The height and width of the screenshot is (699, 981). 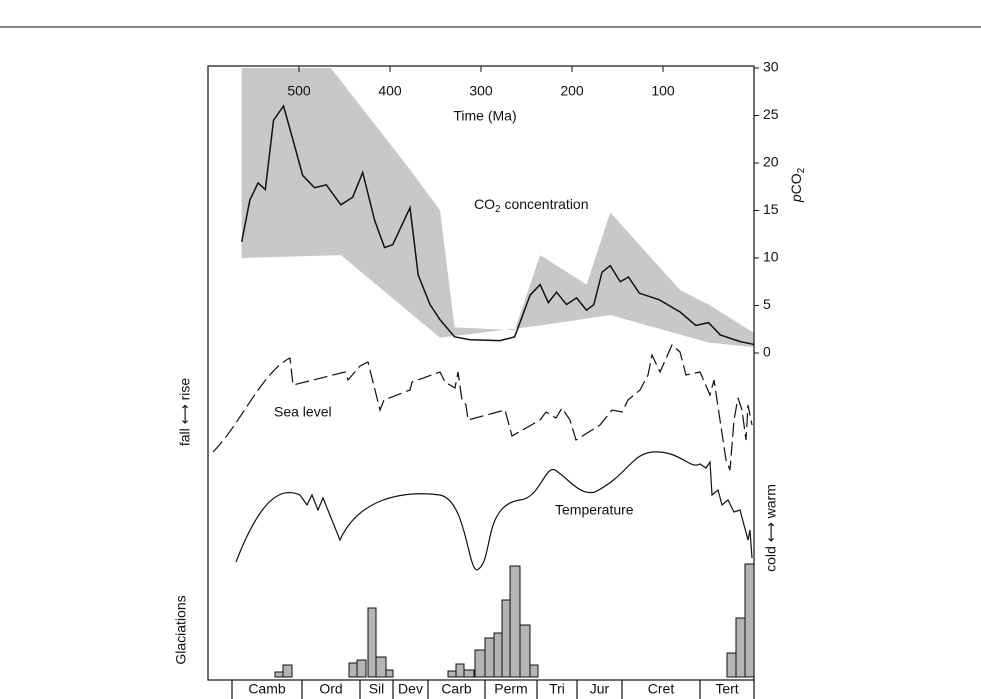 What do you see at coordinates (663, 91) in the screenshot?
I see `x-tick-label: 100` at bounding box center [663, 91].